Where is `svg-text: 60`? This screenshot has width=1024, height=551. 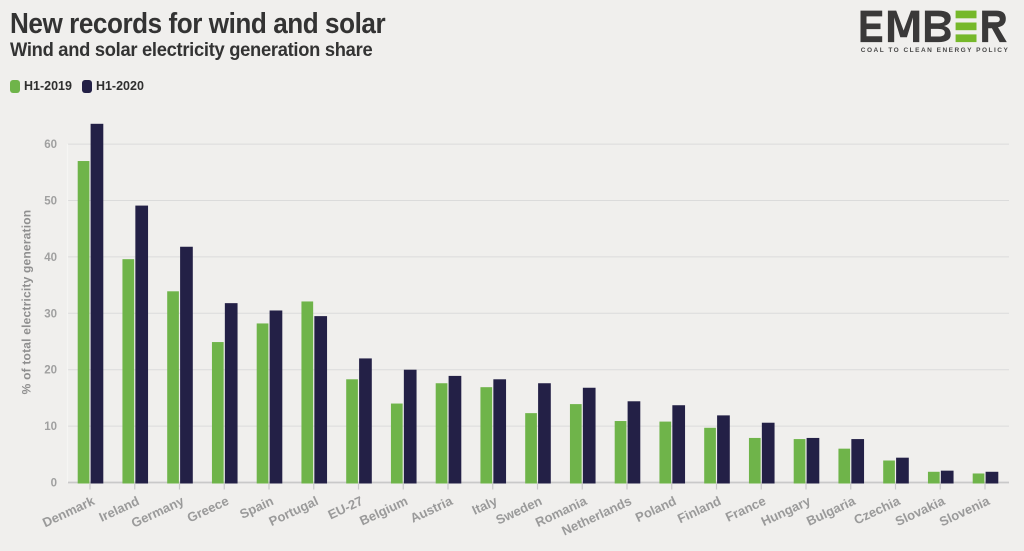
svg-text: 60 is located at coordinates (50, 145).